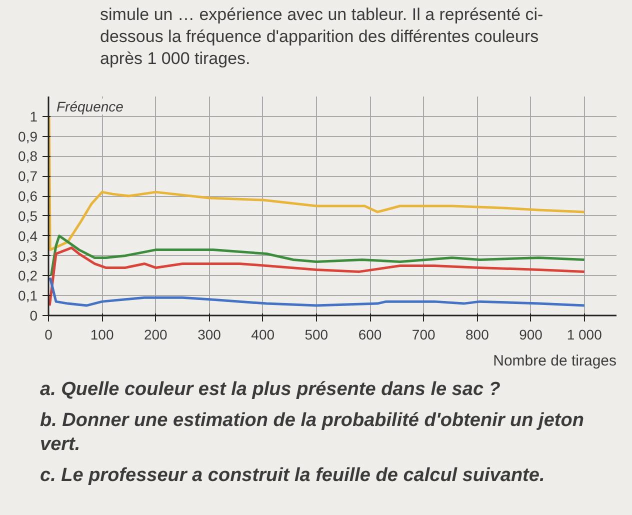  What do you see at coordinates (34, 316) in the screenshot?
I see `y-tick-label: 0` at bounding box center [34, 316].